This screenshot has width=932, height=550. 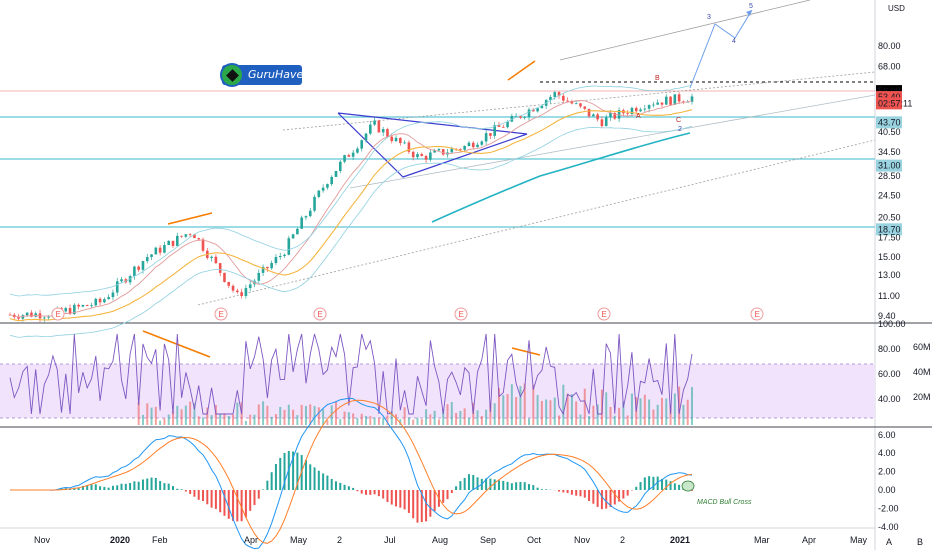 What do you see at coordinates (920, 542) in the screenshot?
I see `corner-button-b: B` at bounding box center [920, 542].